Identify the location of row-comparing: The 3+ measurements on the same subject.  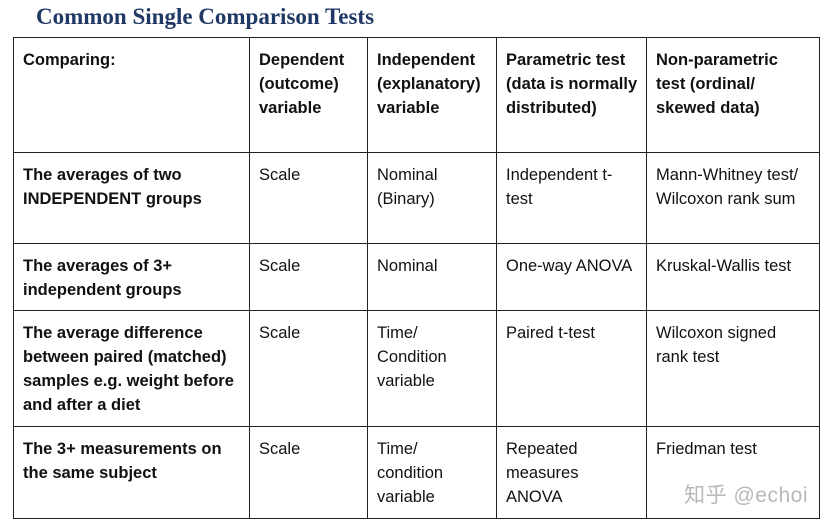
(131, 472).